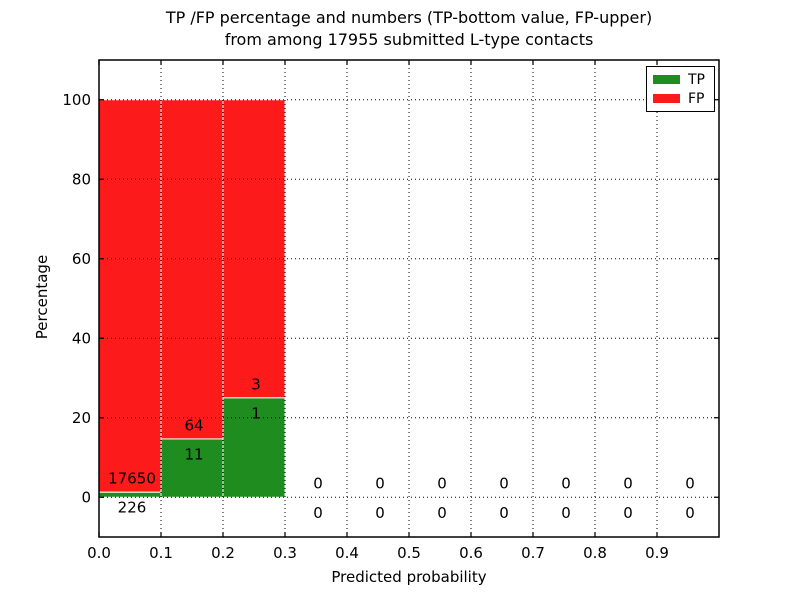  What do you see at coordinates (566, 484) in the screenshot?
I see `annotation-fp-count-7: 0` at bounding box center [566, 484].